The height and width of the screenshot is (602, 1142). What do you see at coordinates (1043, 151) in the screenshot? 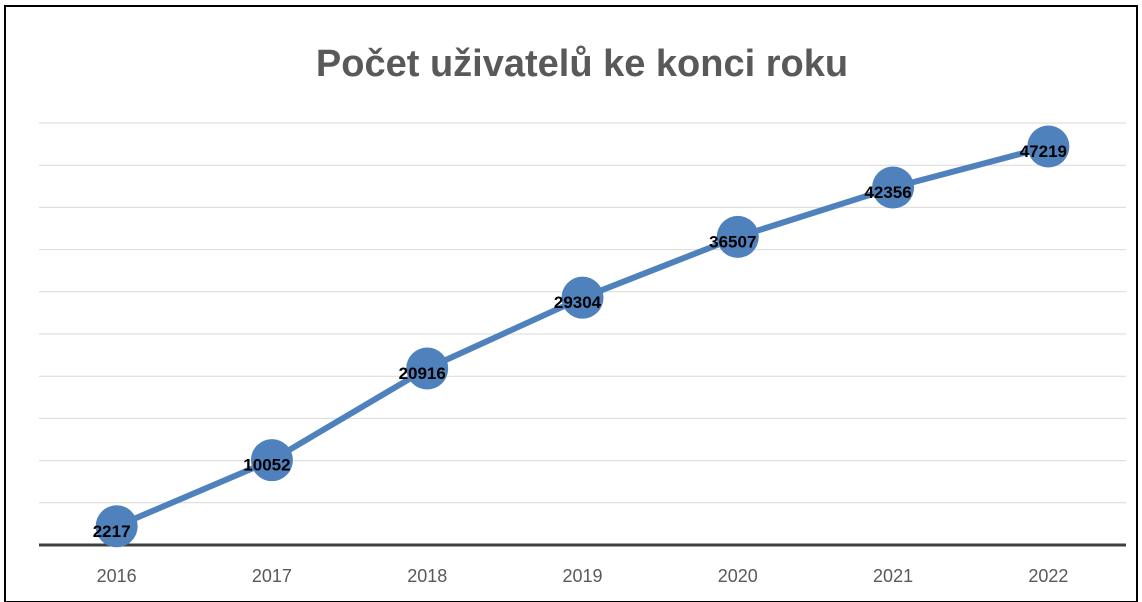
I see `data-label: 47219` at bounding box center [1043, 151].